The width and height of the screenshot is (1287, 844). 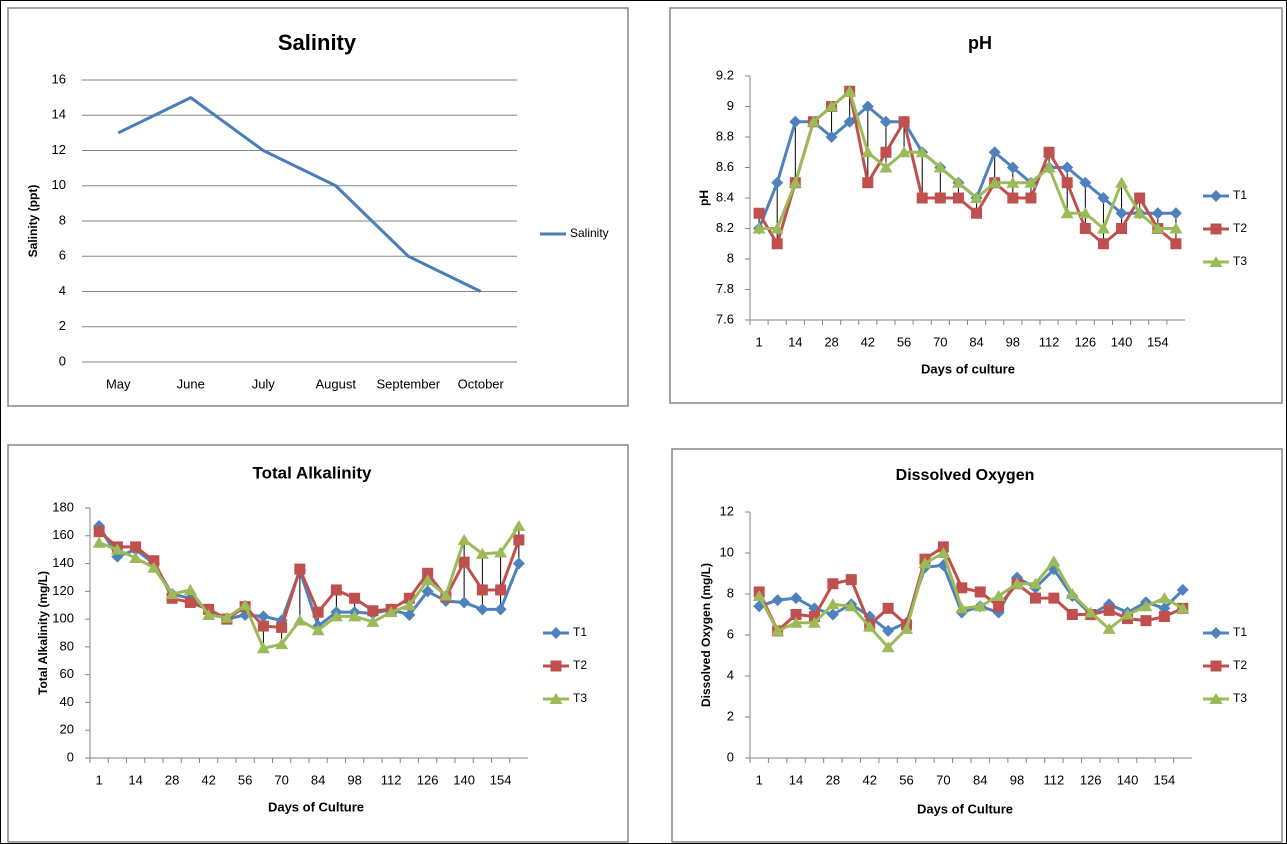 I want to click on chart-title: pH, so click(x=980, y=43).